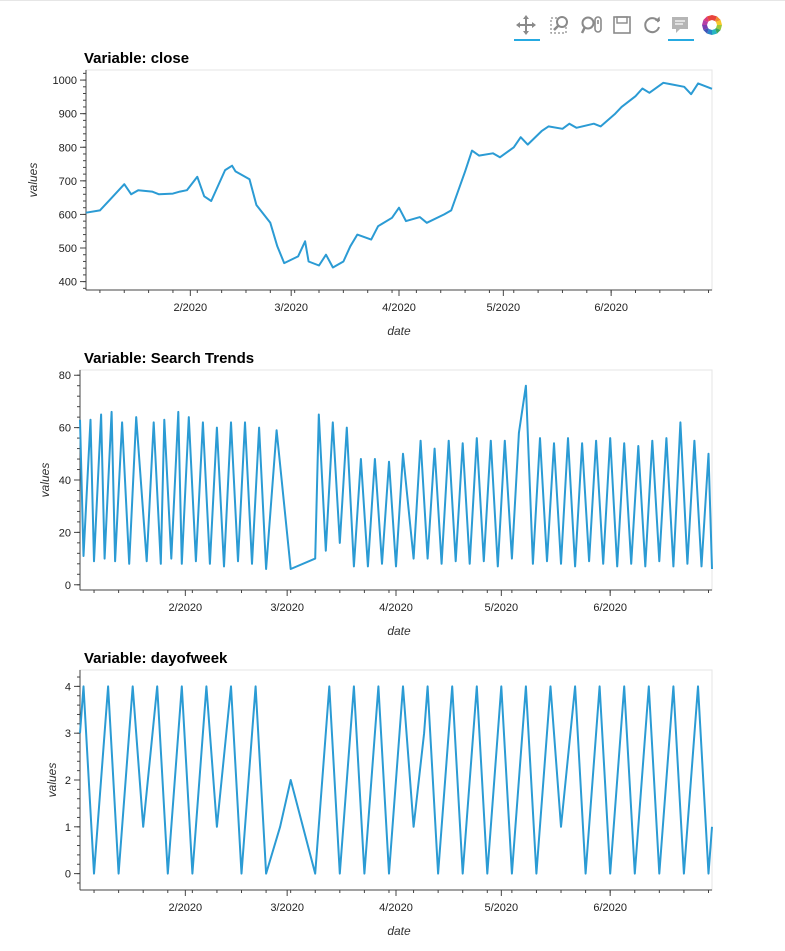 This screenshot has width=785, height=951. Describe the element at coordinates (68, 115) in the screenshot. I see `y-tick-label: 900` at that location.